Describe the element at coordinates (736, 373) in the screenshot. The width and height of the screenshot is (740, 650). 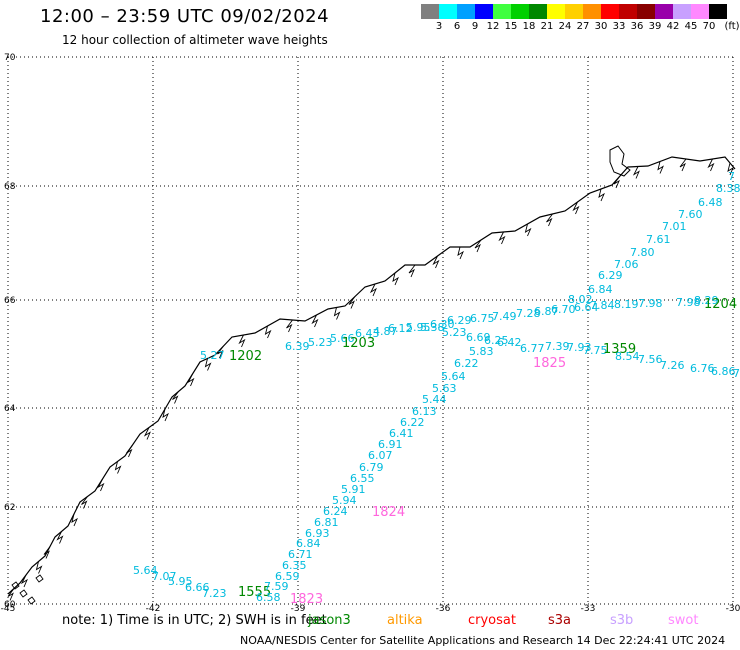
I see `wave-height-label: 7` at that location.